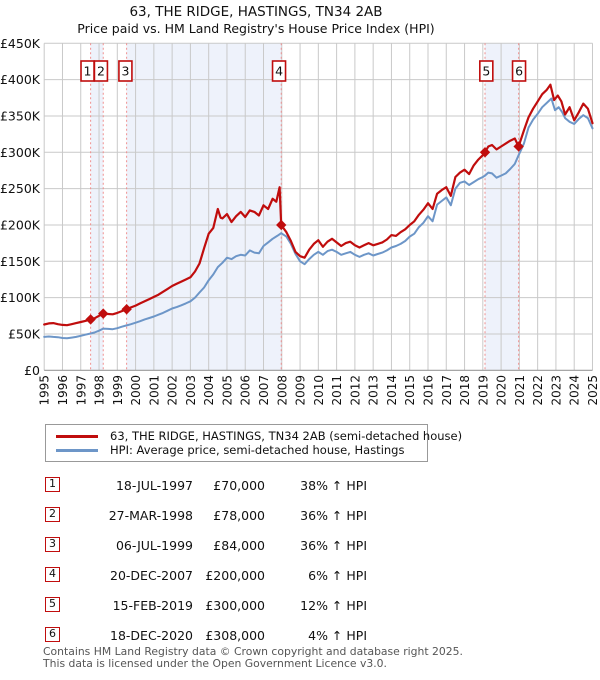  Describe the element at coordinates (410, 390) in the screenshot. I see `x-axis-label: 2015` at that location.